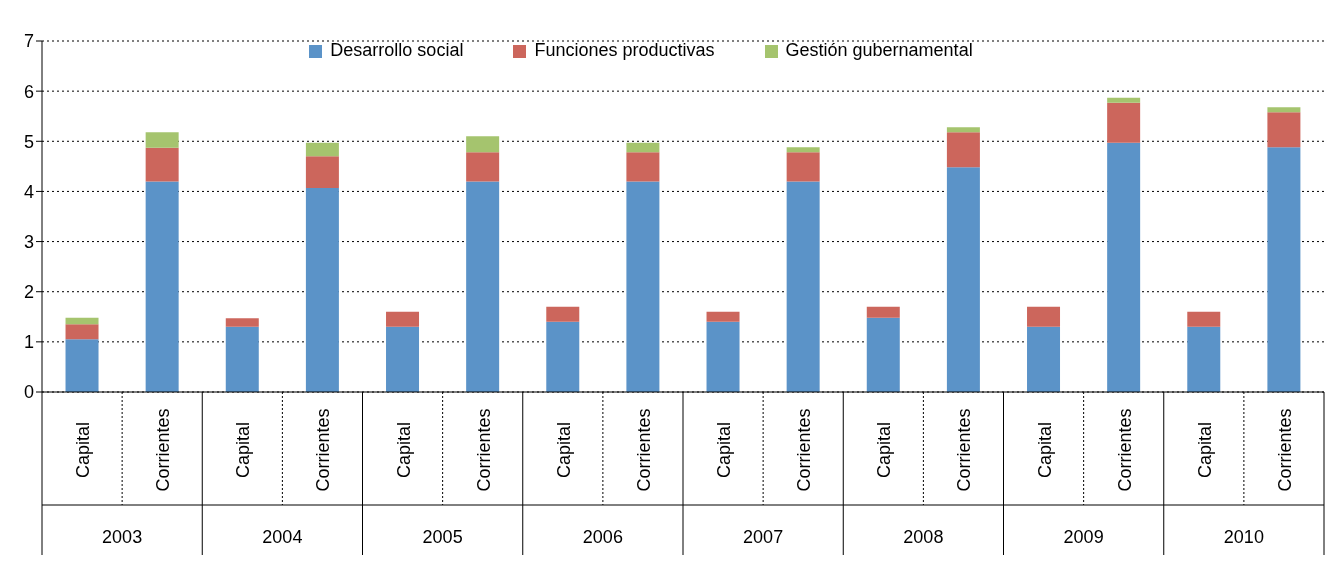  Describe the element at coordinates (28, 41) in the screenshot. I see `y-tick-label: 7` at that location.